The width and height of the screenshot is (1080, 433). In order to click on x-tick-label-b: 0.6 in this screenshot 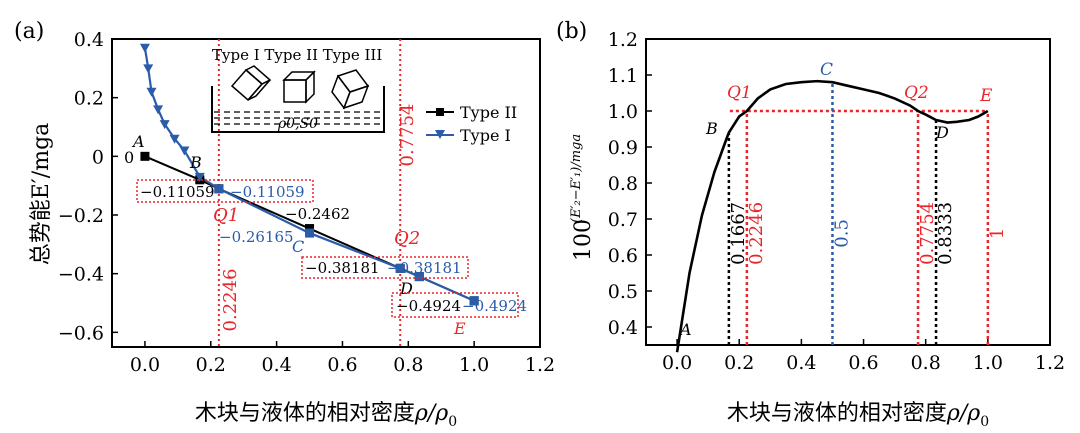, I will do `click(863, 363)`.